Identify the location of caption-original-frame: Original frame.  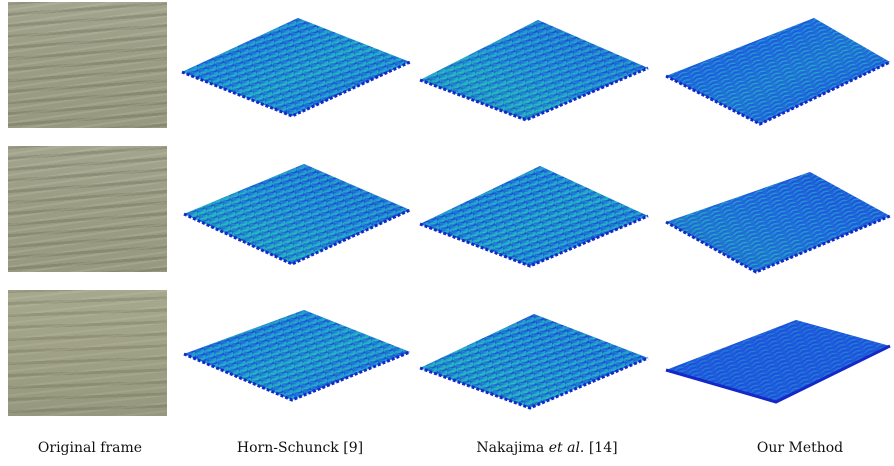
(90, 448).